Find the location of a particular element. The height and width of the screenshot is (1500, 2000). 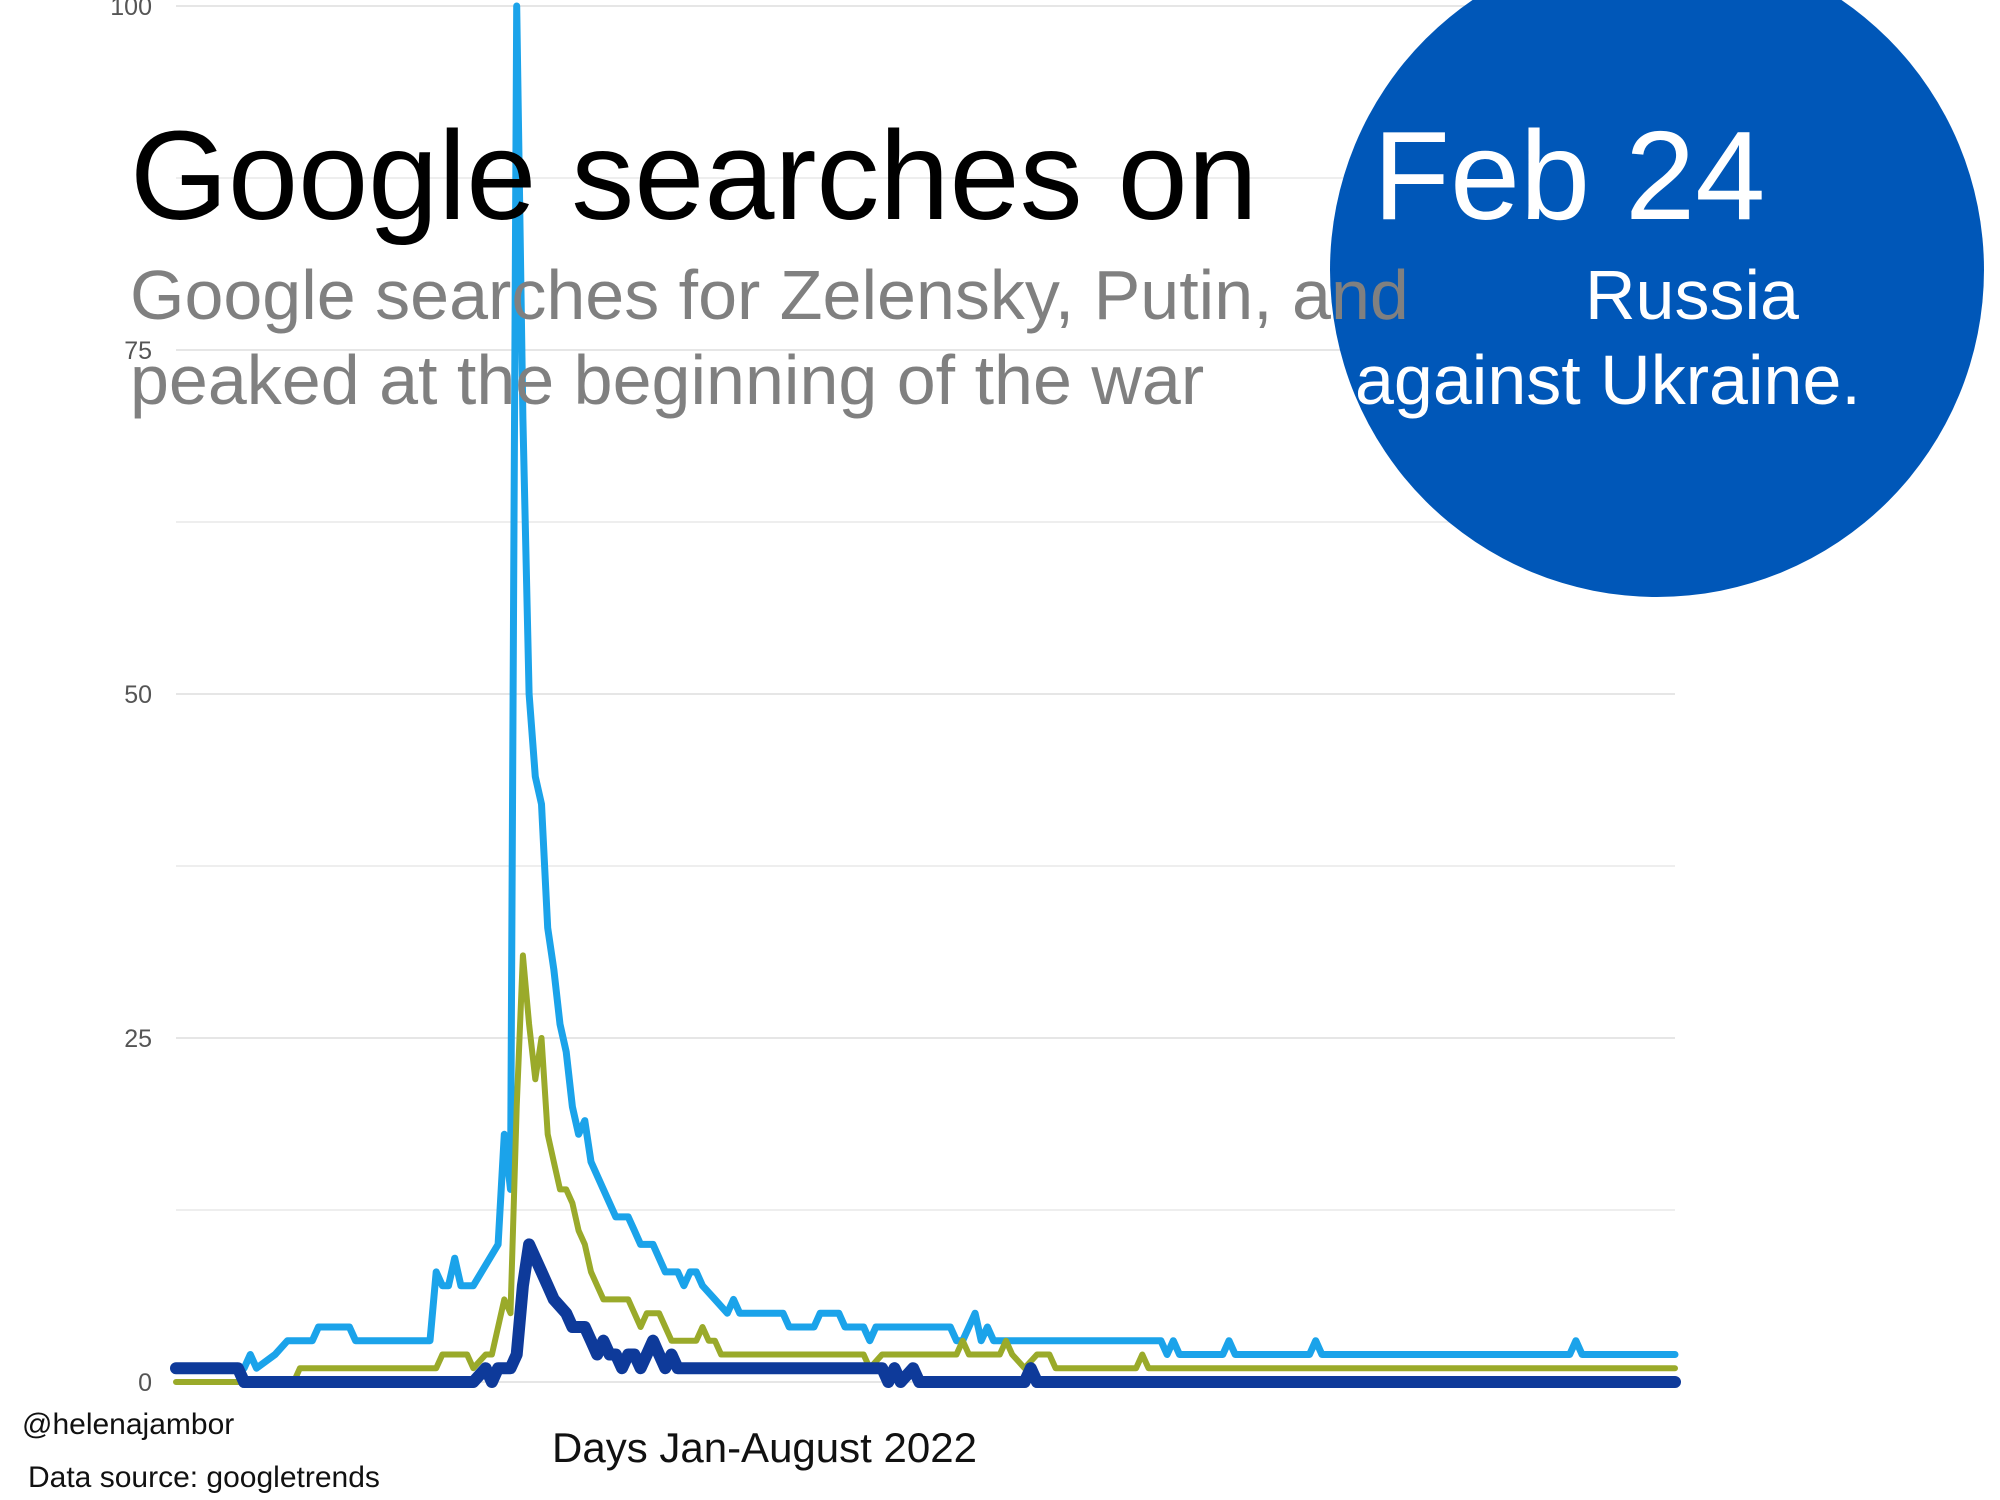

highlight-circle is located at coordinates (1657, 298).